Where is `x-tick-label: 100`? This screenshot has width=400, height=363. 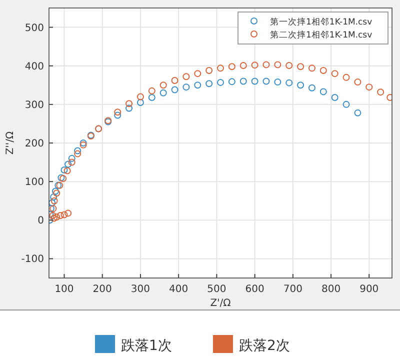 x-tick-label: 100 is located at coordinates (64, 289).